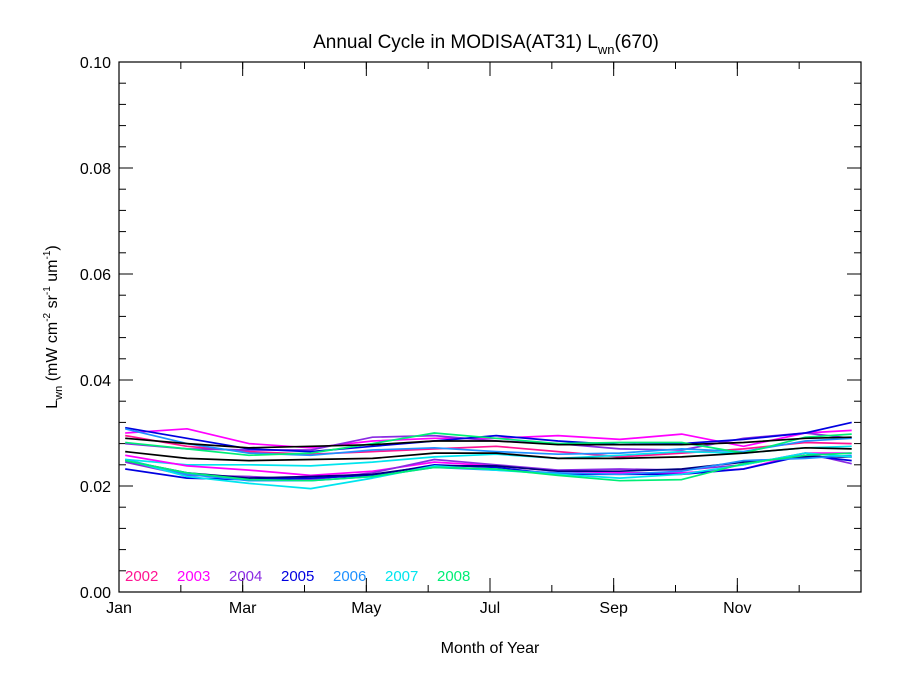 The height and width of the screenshot is (675, 900). Describe the element at coordinates (141, 576) in the screenshot. I see `legend-entry-2002: 2002` at that location.